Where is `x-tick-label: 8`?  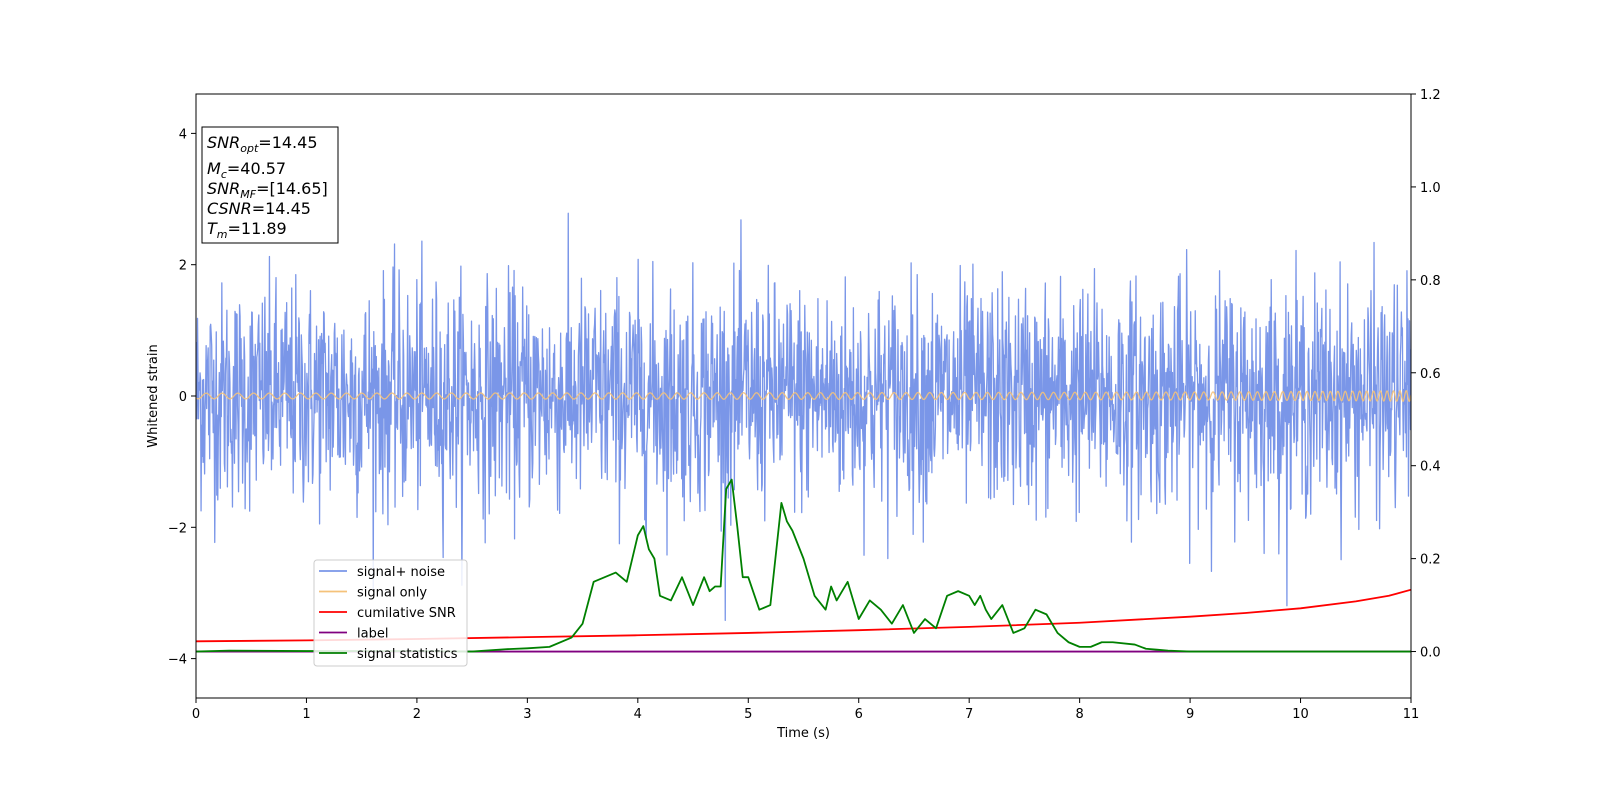 x-tick-label: 8 is located at coordinates (1079, 714).